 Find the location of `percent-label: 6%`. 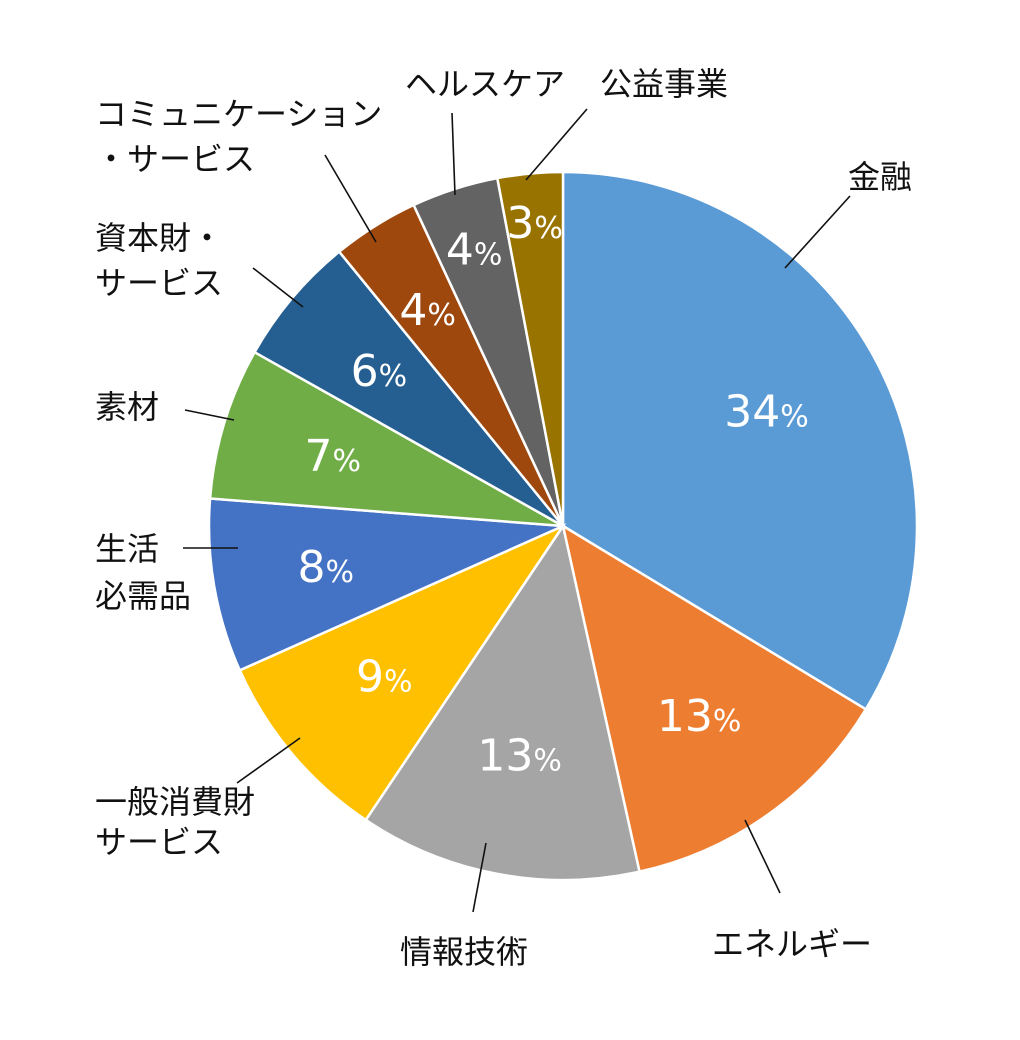

percent-label: 6% is located at coordinates (379, 371).